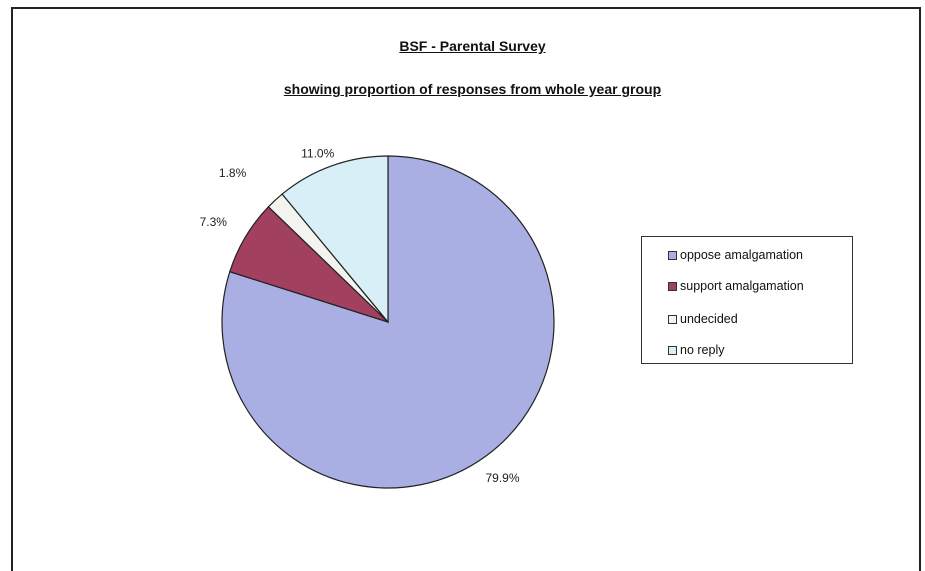 The image size is (925, 571). I want to click on data-label-oppose: 79.9%, so click(502, 478).